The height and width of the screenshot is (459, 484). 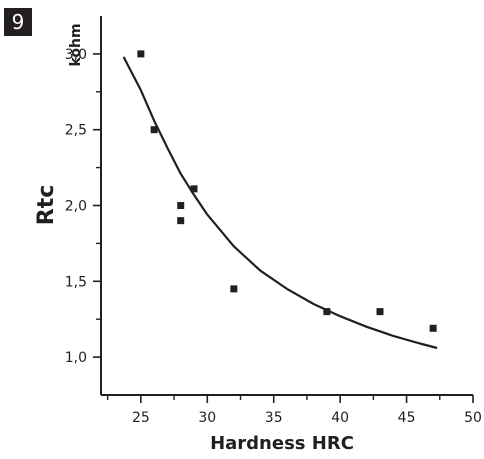 What do you see at coordinates (76, 44) in the screenshot?
I see `y-axis-unit: kohm` at bounding box center [76, 44].